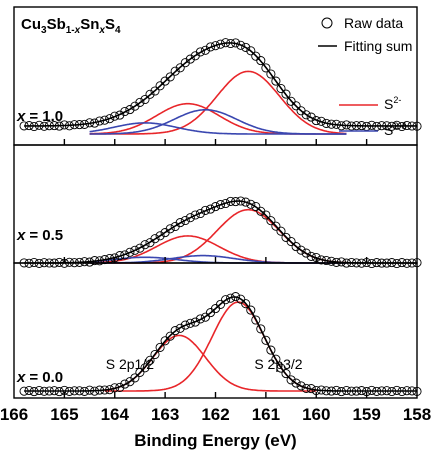 This screenshot has height=459, width=431. What do you see at coordinates (366, 414) in the screenshot?
I see `x-tick-label: 159` at bounding box center [366, 414].